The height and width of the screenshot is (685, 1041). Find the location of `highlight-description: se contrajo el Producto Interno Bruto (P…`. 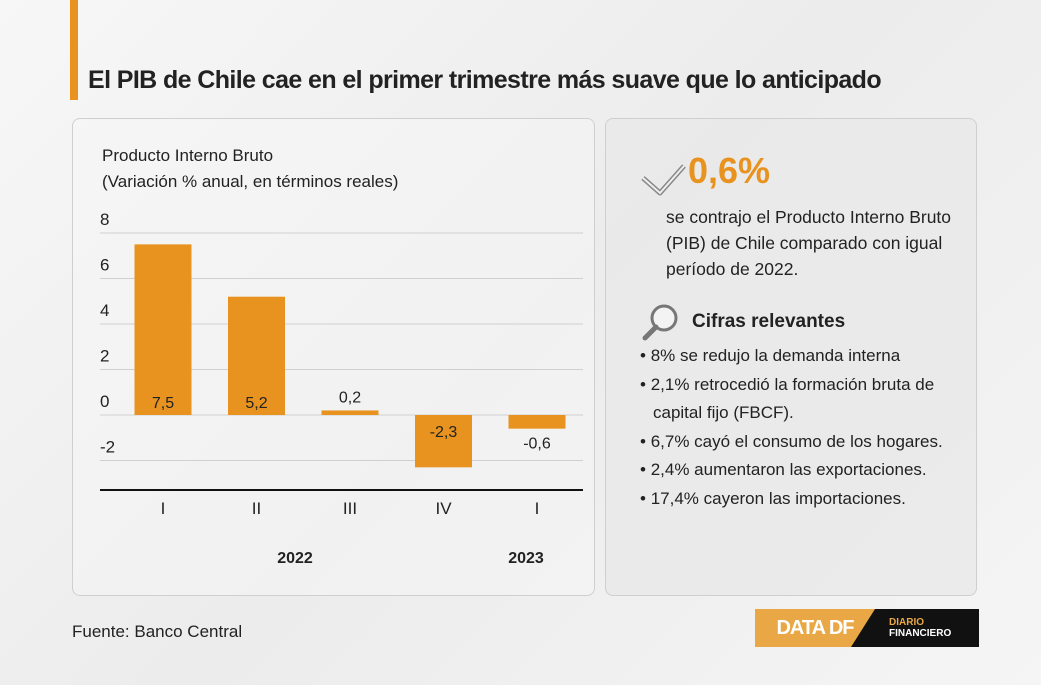

highlight-description: se contrajo el Producto Interno Bruto (P… is located at coordinates (809, 243).